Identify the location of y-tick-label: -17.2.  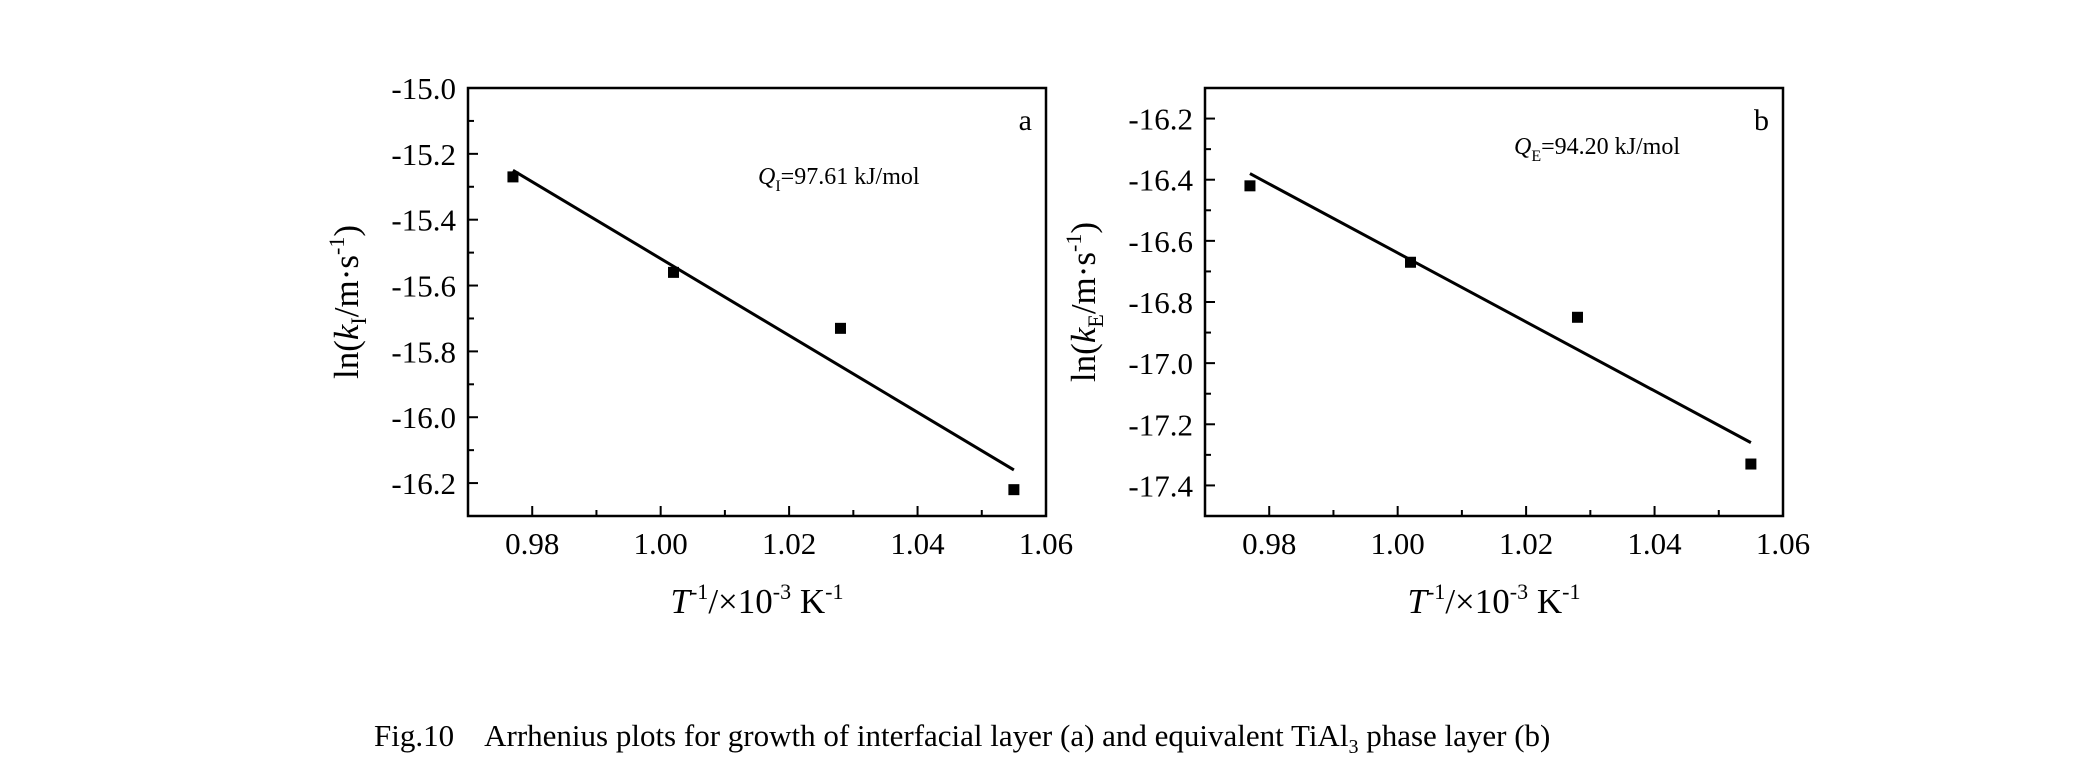
(1160, 424).